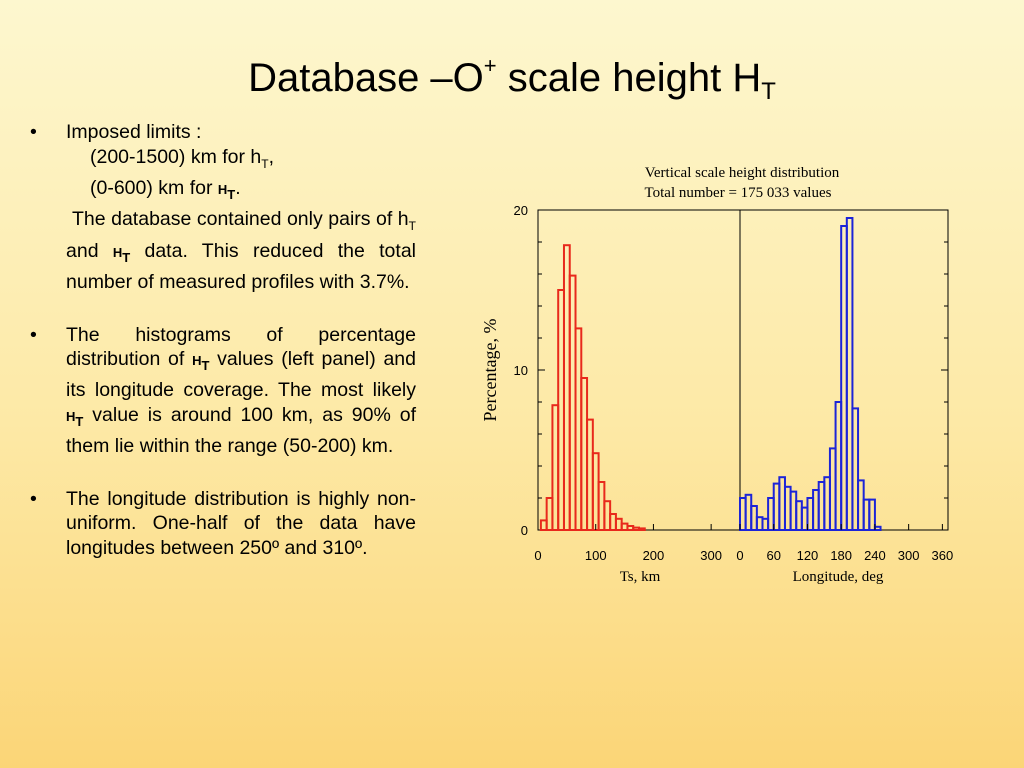 This screenshot has width=1024, height=768. What do you see at coordinates (808, 555) in the screenshot?
I see `x-tick-label: 120` at bounding box center [808, 555].